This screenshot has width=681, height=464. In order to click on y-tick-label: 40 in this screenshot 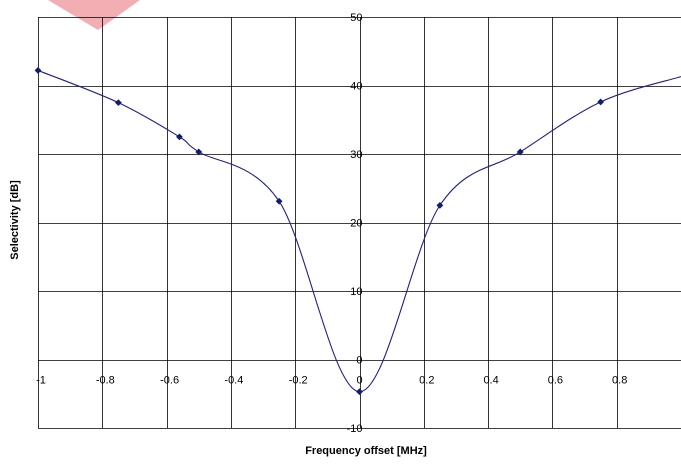, I will do `click(356, 87)`.